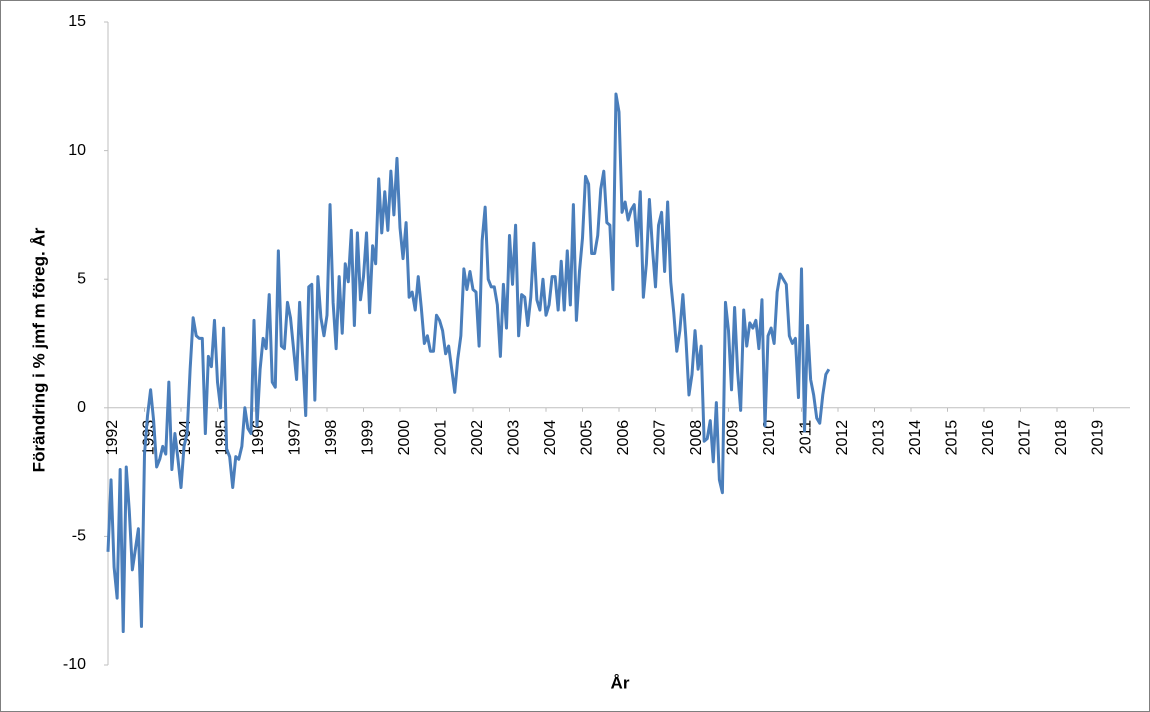 The width and height of the screenshot is (1150, 712). What do you see at coordinates (74, 664) in the screenshot?
I see `y-tick-label: -10` at bounding box center [74, 664].